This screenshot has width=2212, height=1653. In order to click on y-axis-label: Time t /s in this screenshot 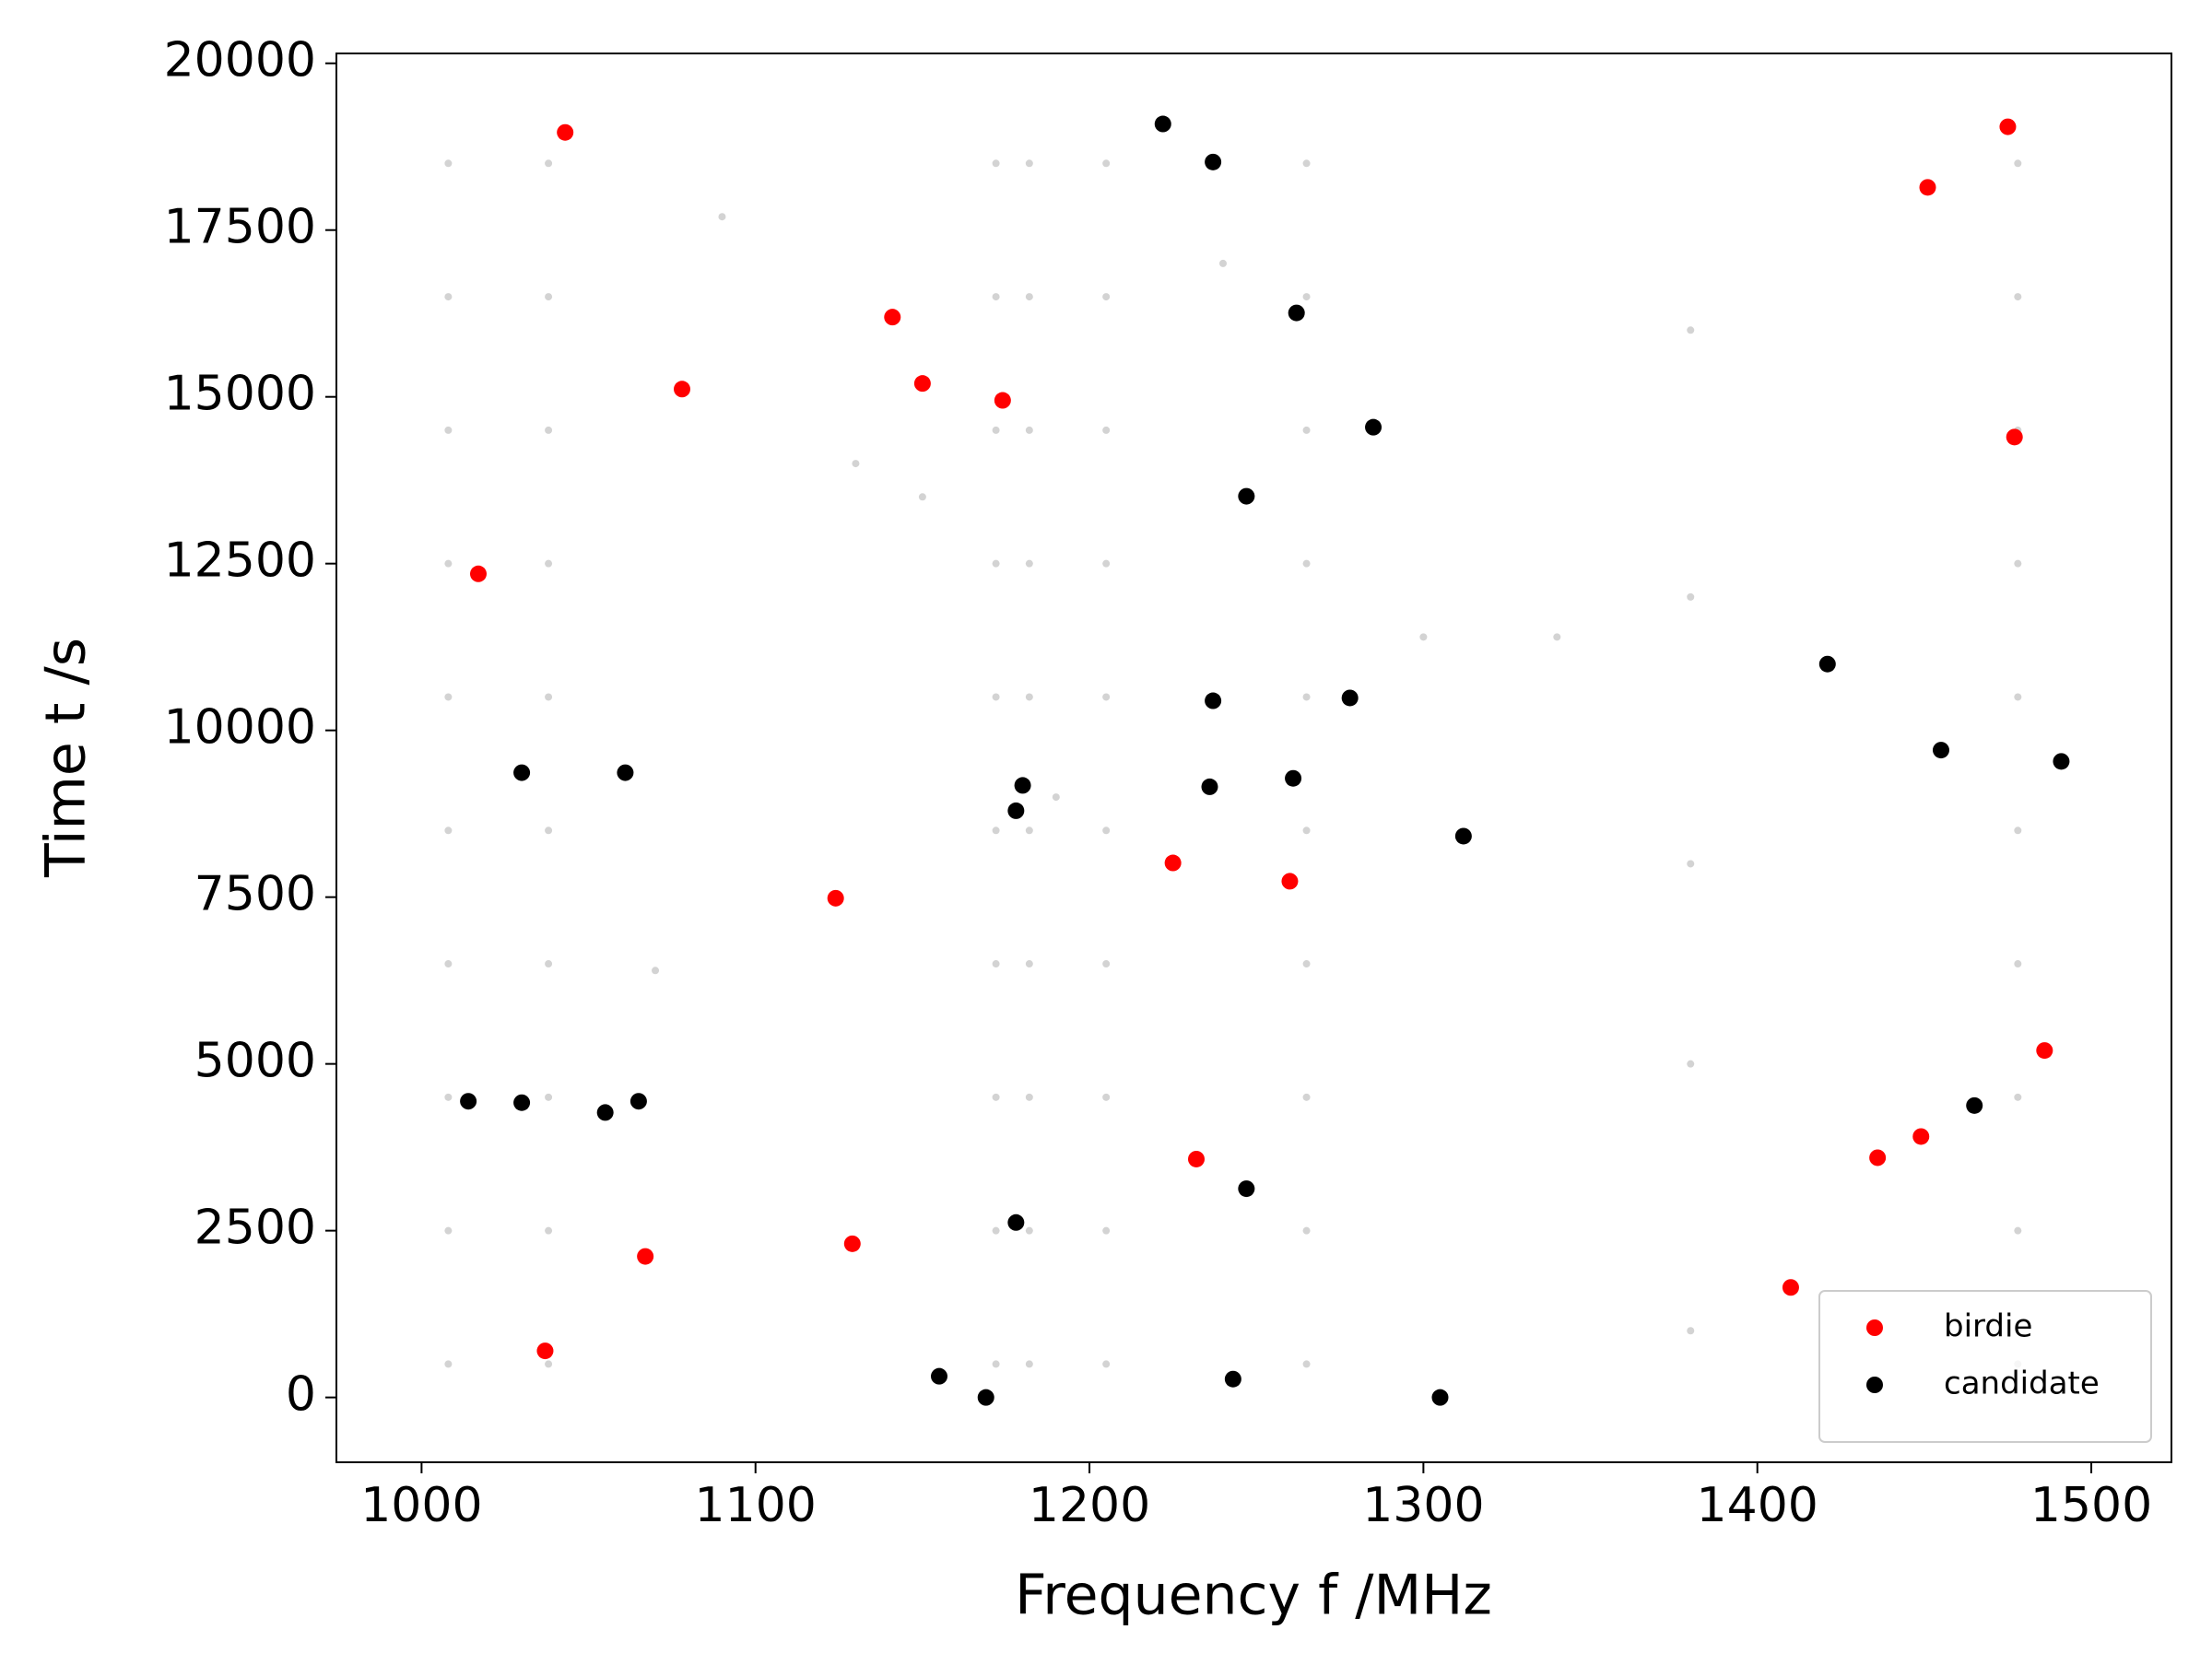, I will do `click(66, 758)`.